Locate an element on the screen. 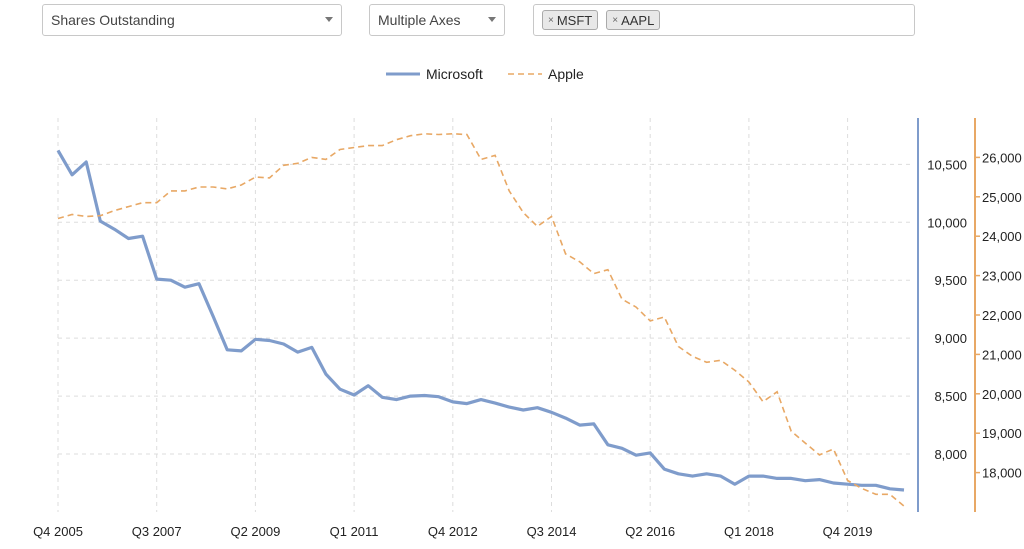 The width and height of the screenshot is (1024, 549). ticker-tag-label: AAPL is located at coordinates (638, 20).